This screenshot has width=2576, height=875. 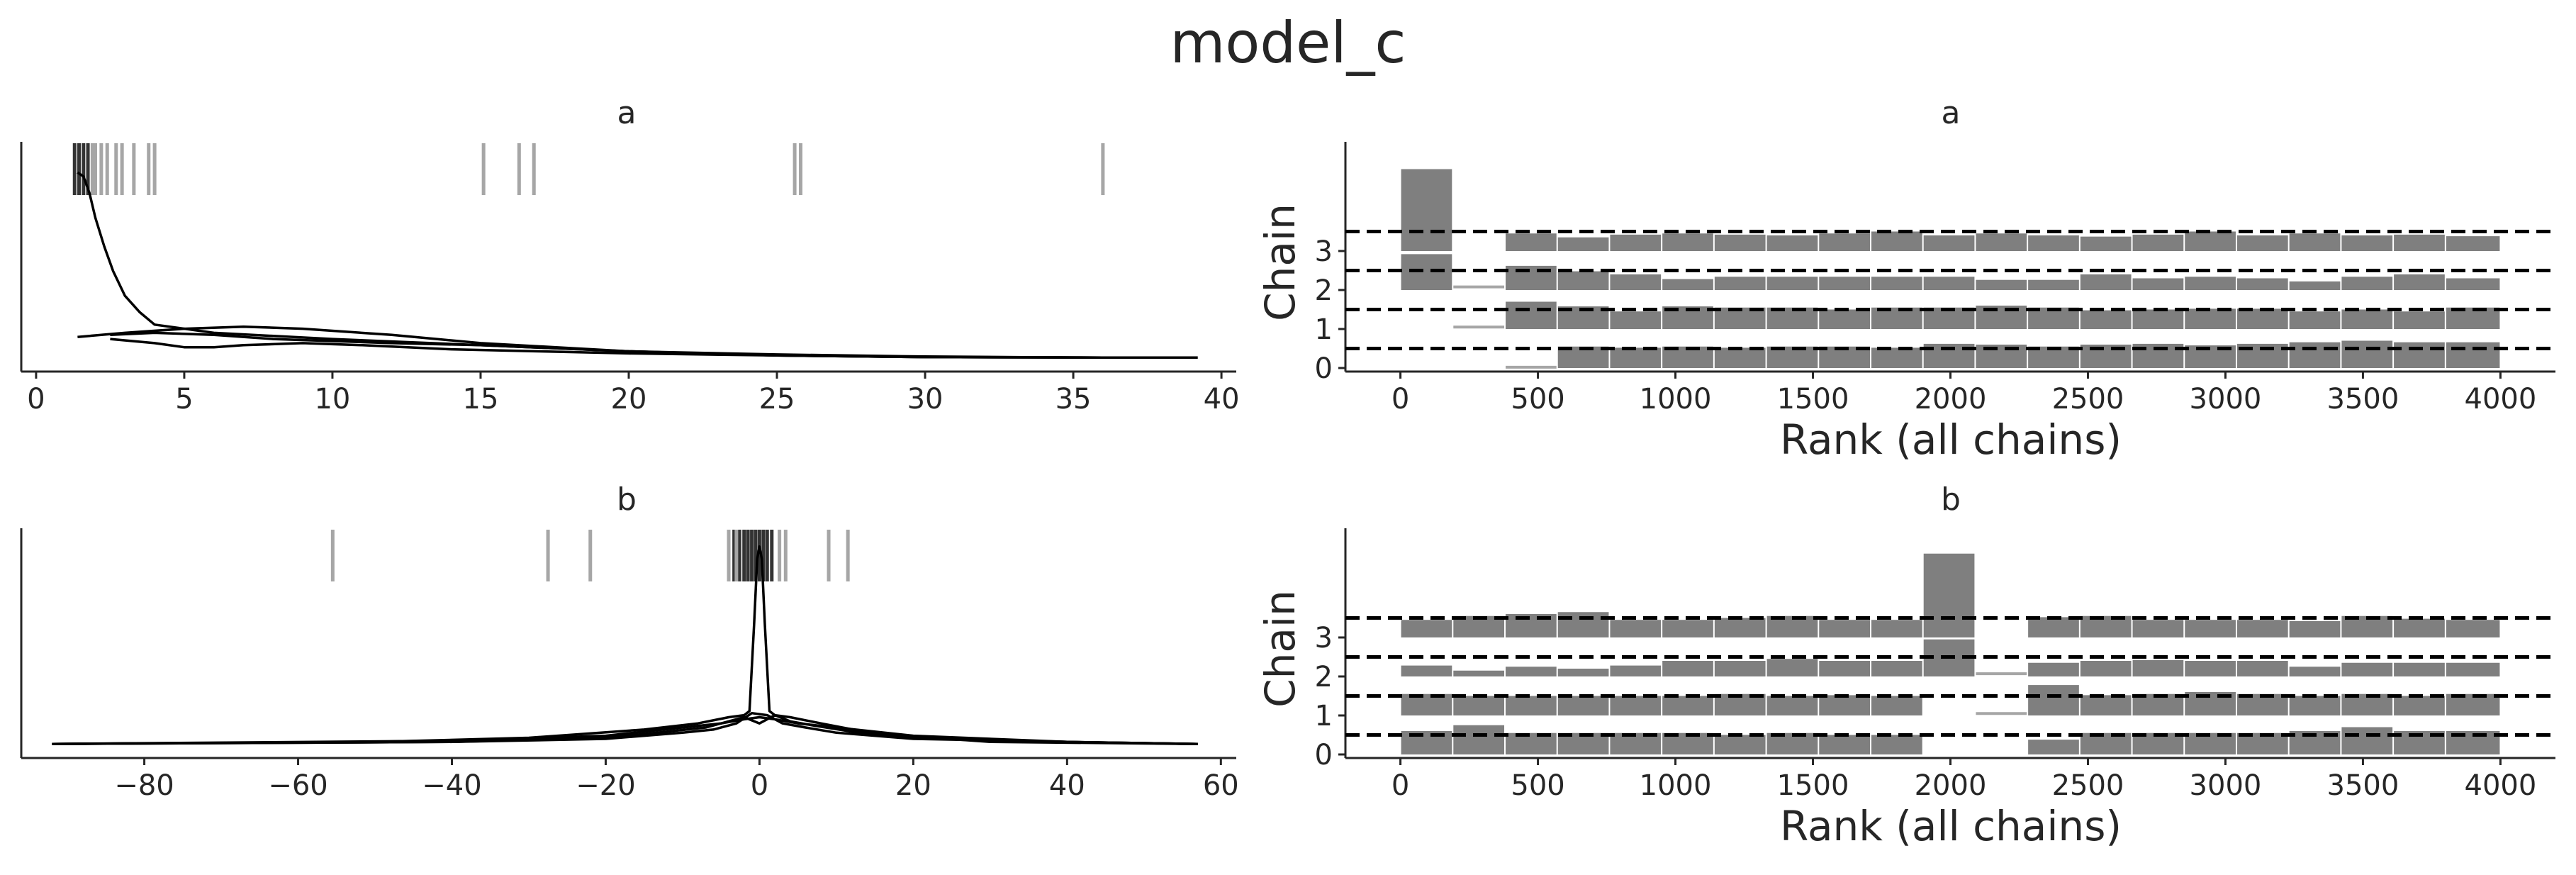 I want to click on x-tick-label: 3000, so click(x=2226, y=785).